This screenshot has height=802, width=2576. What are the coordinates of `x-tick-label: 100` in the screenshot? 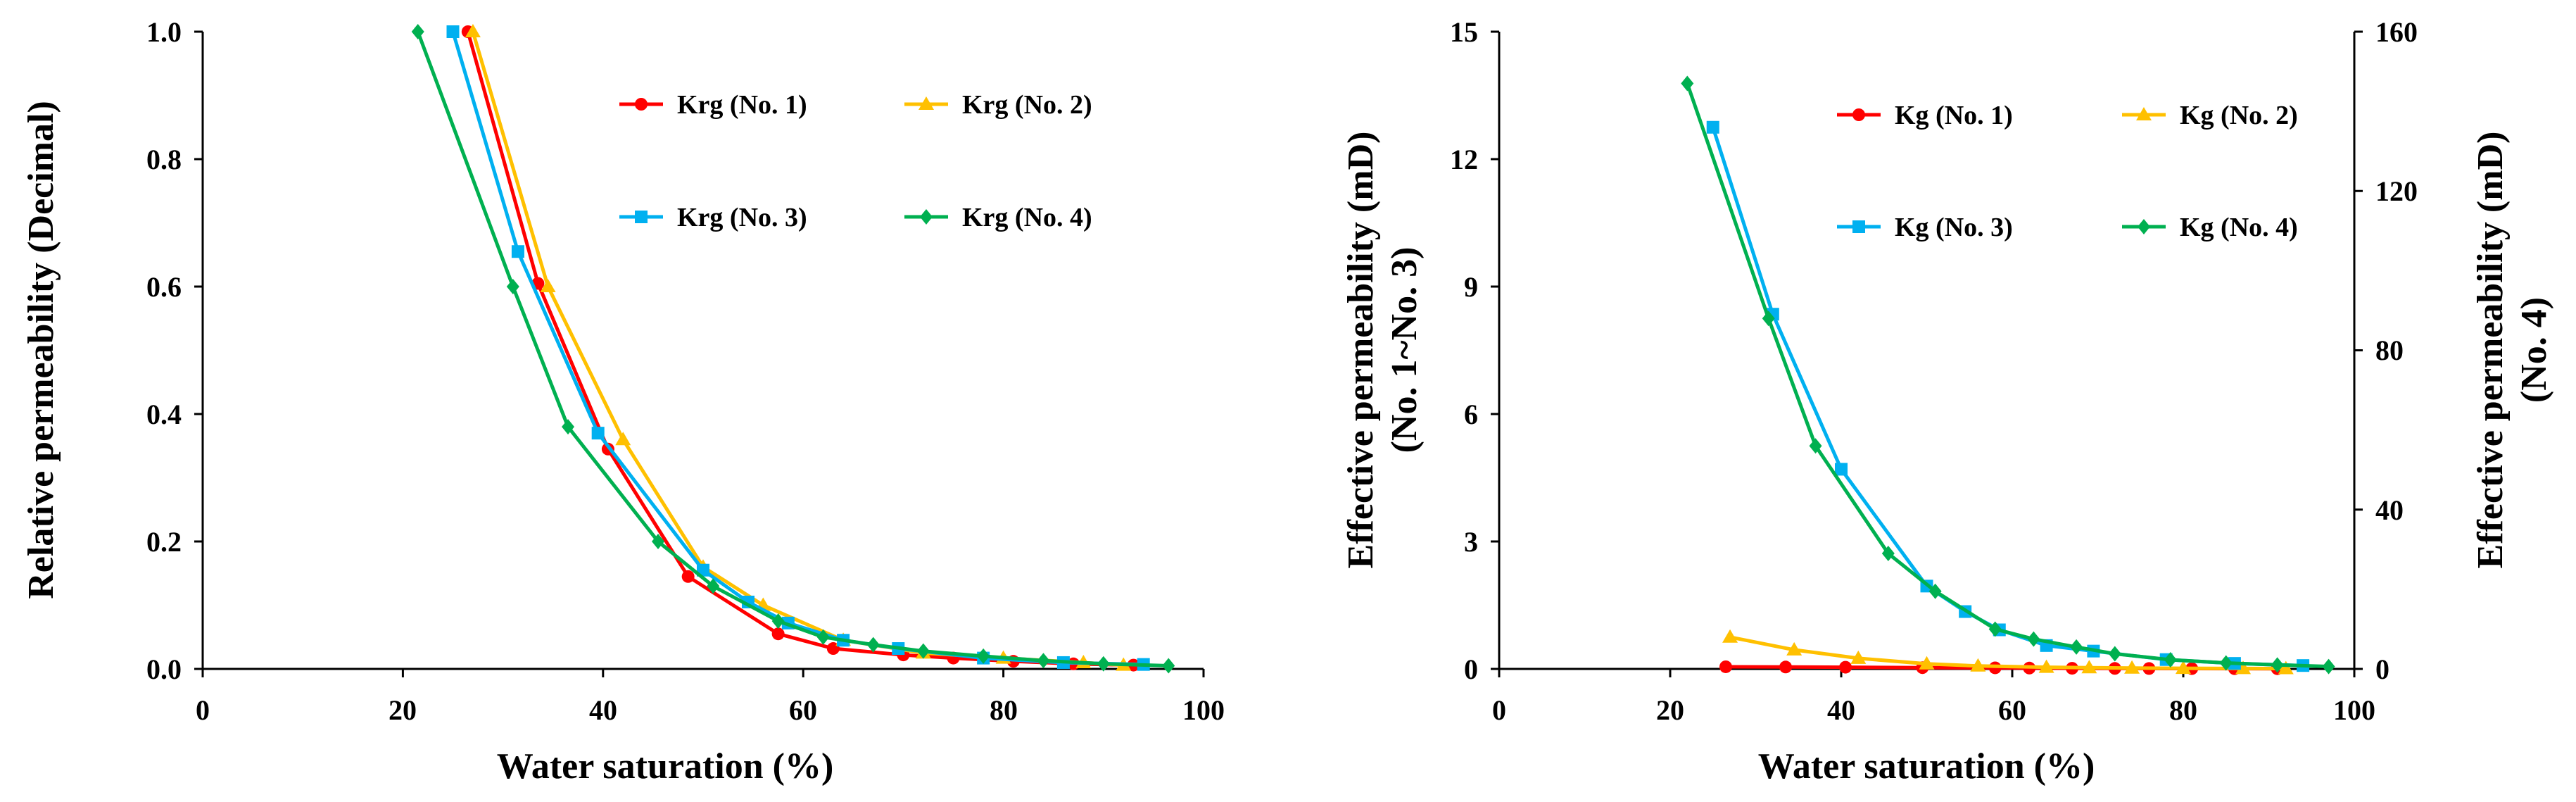 It's located at (1203, 710).